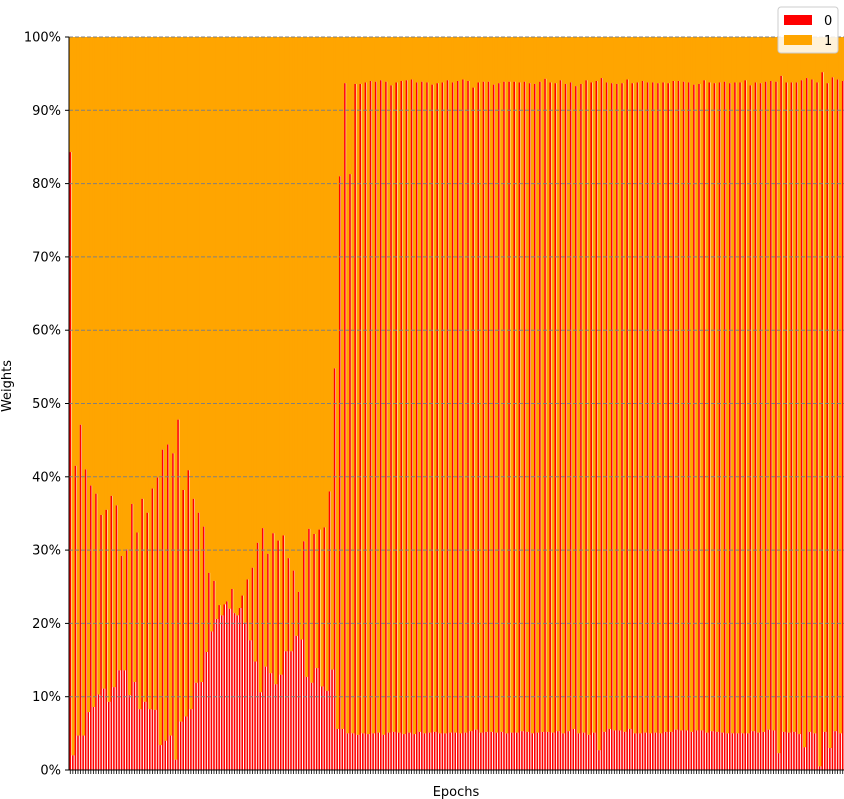 The width and height of the screenshot is (844, 799). I want to click on y-tick-label: 90%, so click(46, 111).